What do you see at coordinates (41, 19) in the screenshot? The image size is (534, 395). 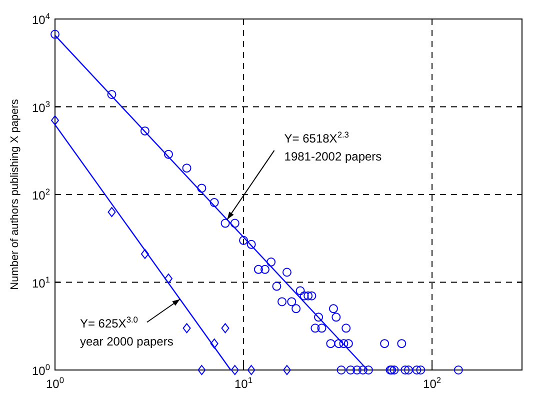 I see `y-tick-label: 10$^{4}$` at bounding box center [41, 19].